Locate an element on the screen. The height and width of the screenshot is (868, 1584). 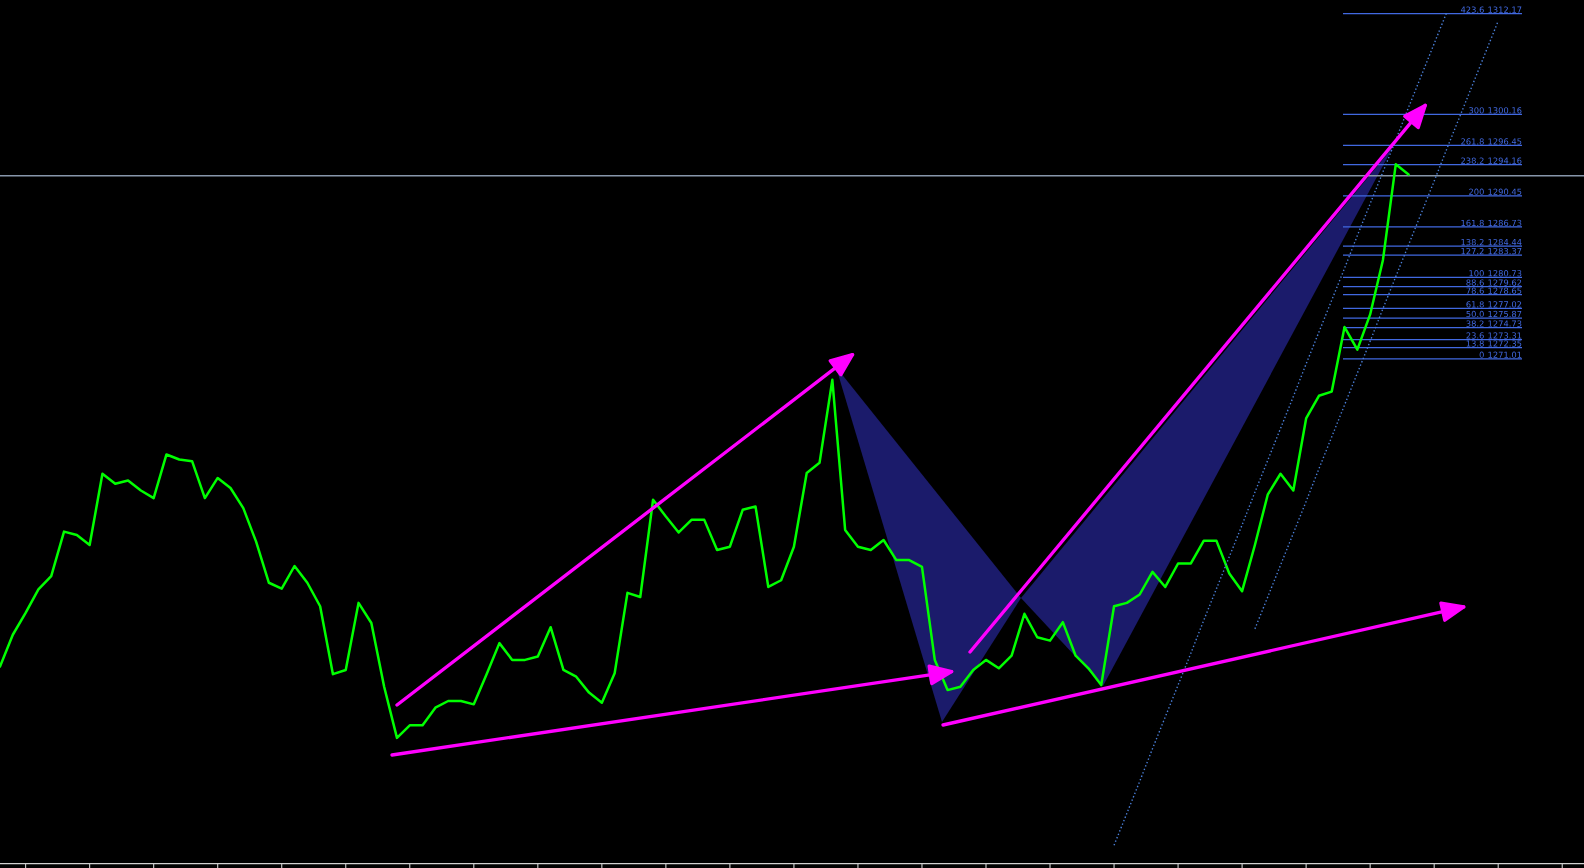
y-tick-label: 1271.01 is located at coordinates (1505, 354).